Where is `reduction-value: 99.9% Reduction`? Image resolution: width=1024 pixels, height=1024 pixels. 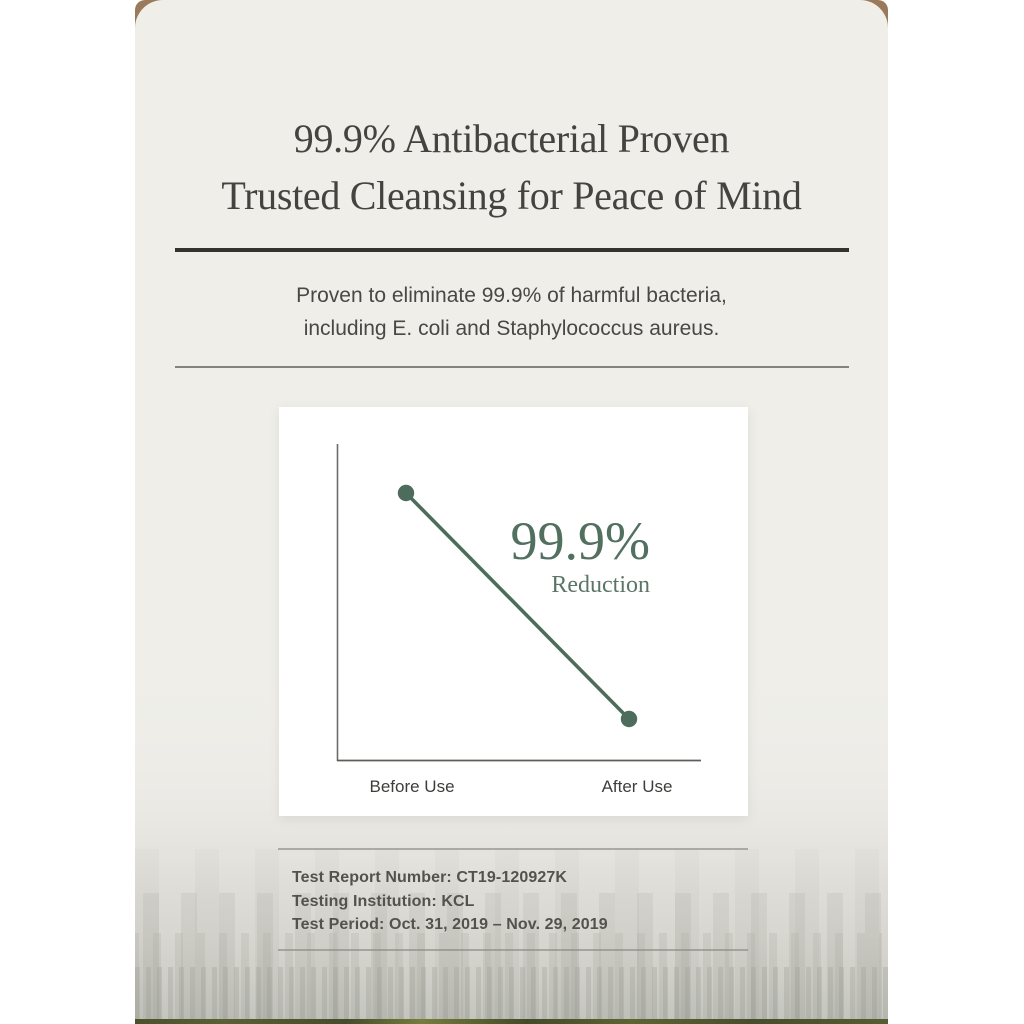 reduction-value: 99.9% Reduction is located at coordinates (580, 555).